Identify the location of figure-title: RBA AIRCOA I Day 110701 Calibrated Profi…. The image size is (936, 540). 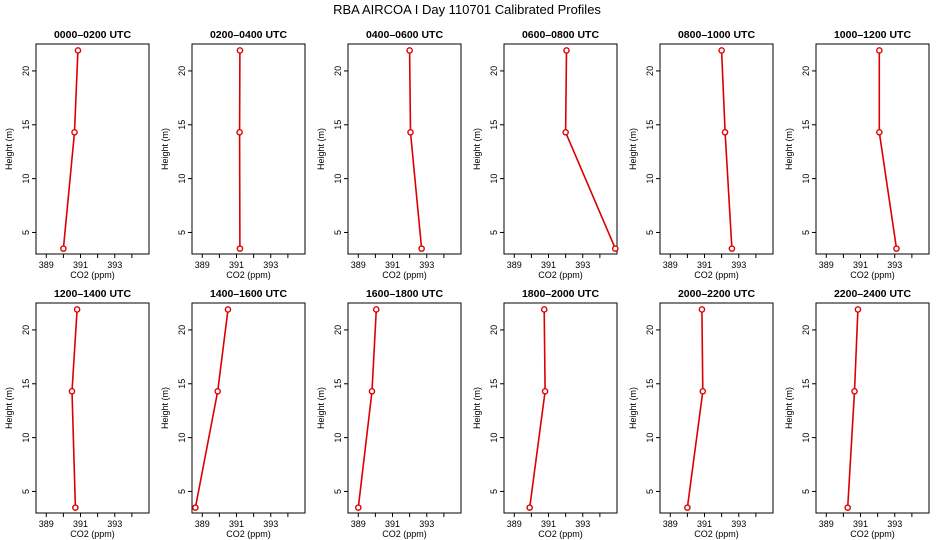
(467, 9).